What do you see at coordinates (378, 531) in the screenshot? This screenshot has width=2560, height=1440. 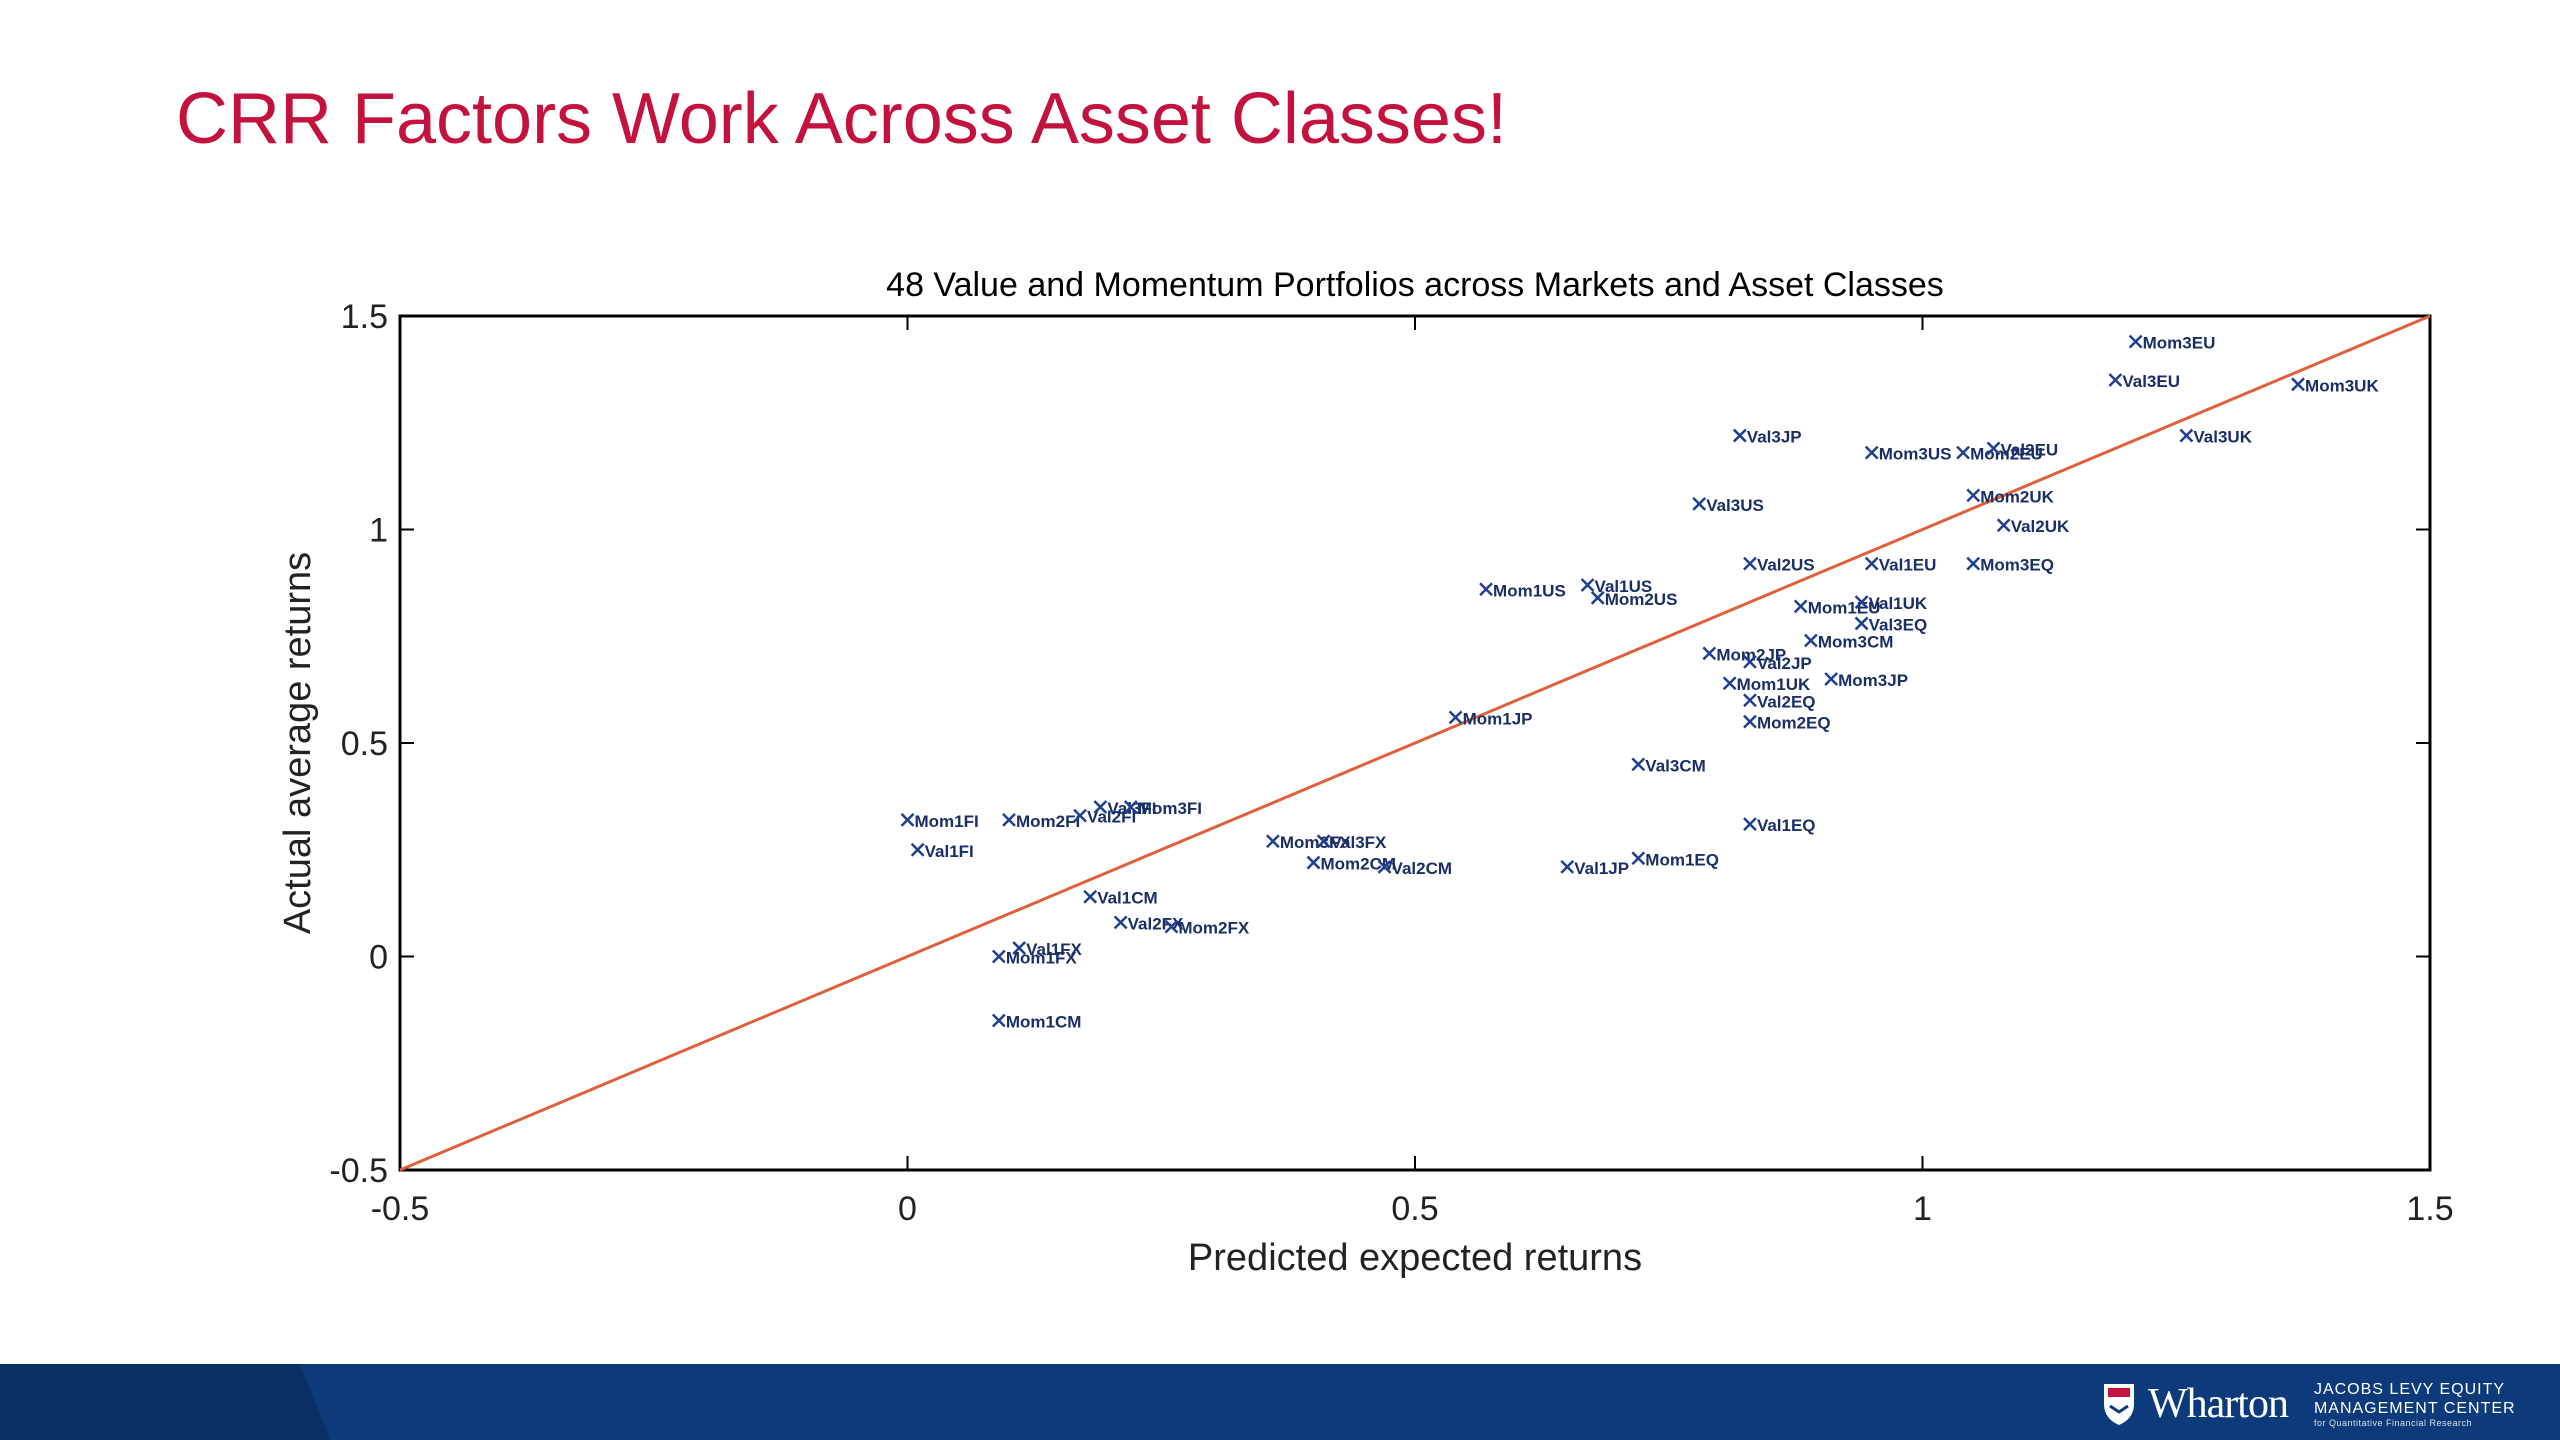 I see `y-tick-label: 1` at bounding box center [378, 531].